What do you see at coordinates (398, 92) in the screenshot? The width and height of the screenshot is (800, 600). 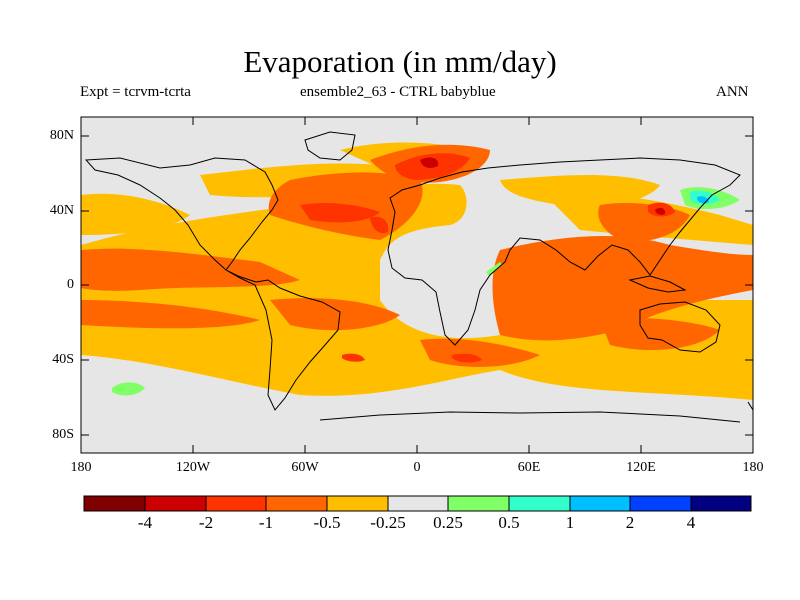 I see `ensemble-label: ensemble2_63 - CTRL babyblue` at bounding box center [398, 92].